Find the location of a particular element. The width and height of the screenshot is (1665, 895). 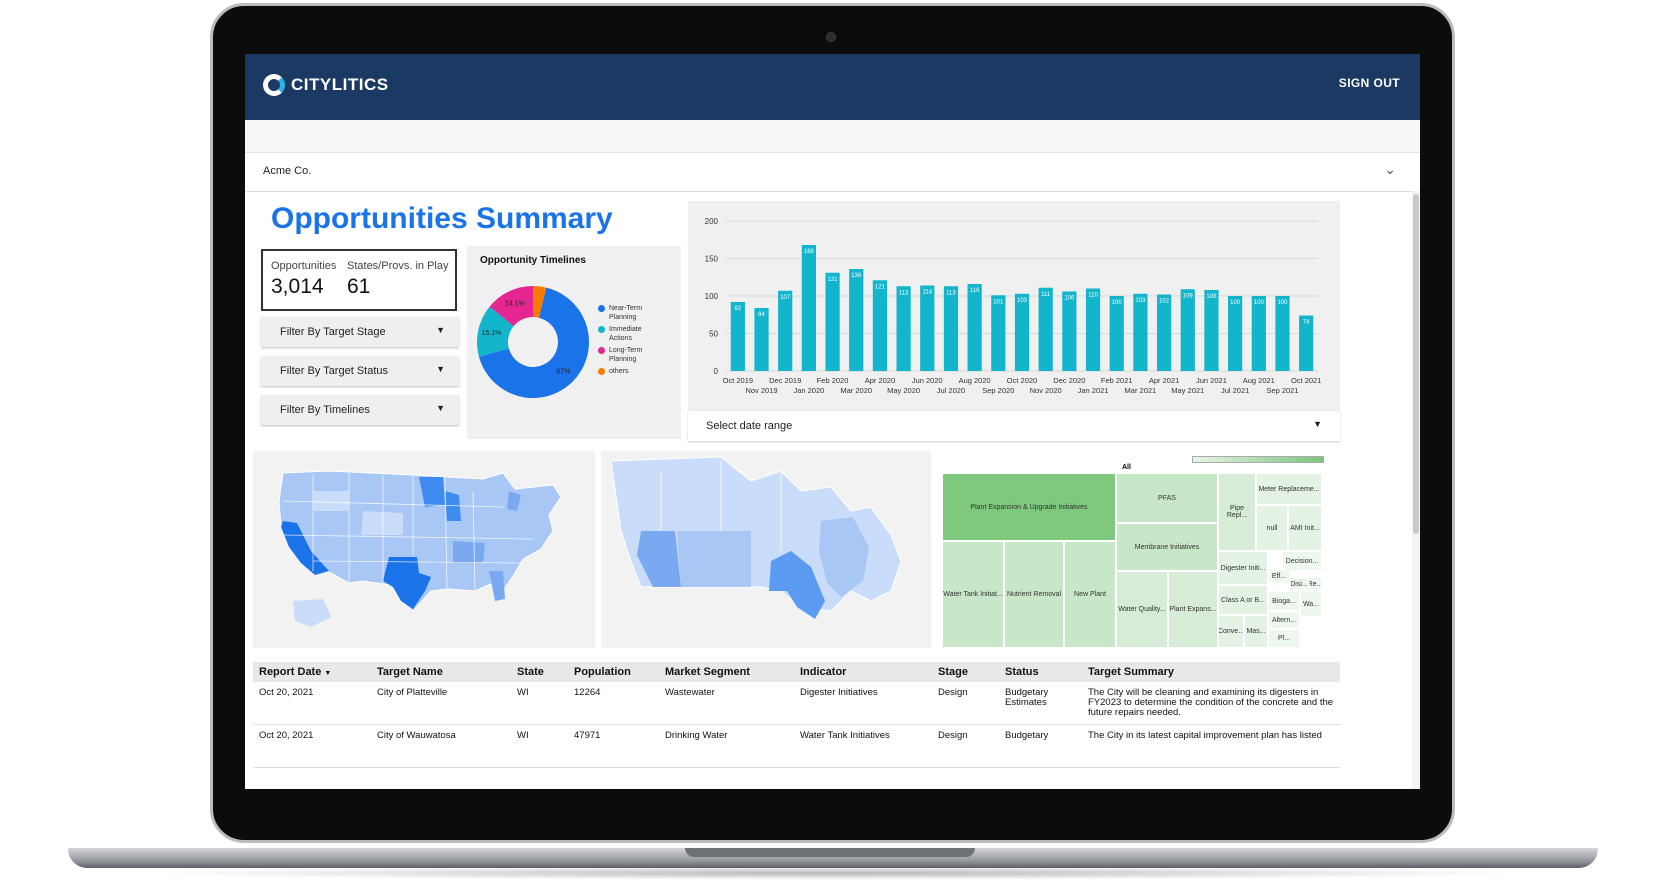

treemap-cell: Membrane Initiatives is located at coordinates (1167, 547).